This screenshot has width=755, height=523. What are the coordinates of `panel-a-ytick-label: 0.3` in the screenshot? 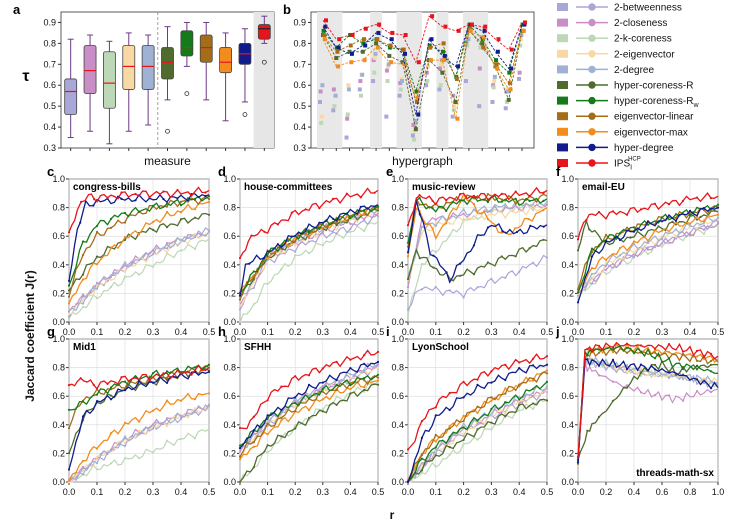 It's located at (49, 148).